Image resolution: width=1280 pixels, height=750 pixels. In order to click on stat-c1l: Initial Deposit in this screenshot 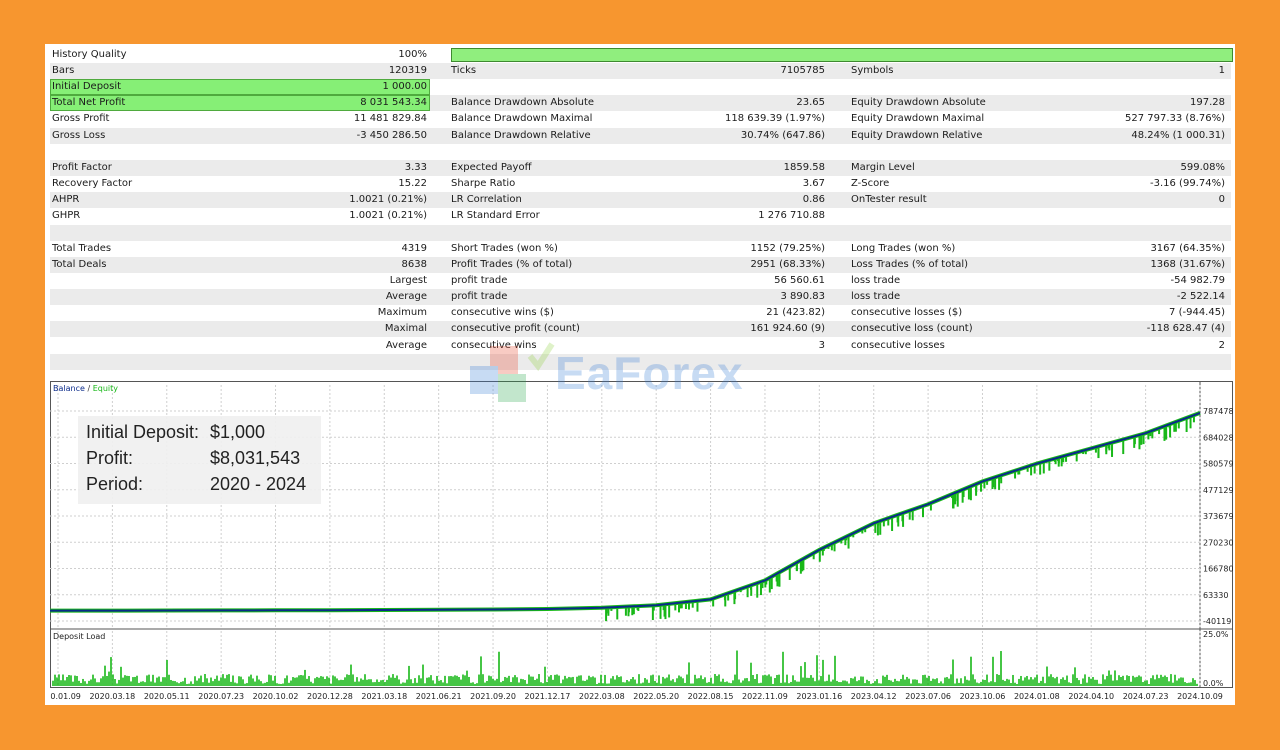, I will do `click(87, 87)`.